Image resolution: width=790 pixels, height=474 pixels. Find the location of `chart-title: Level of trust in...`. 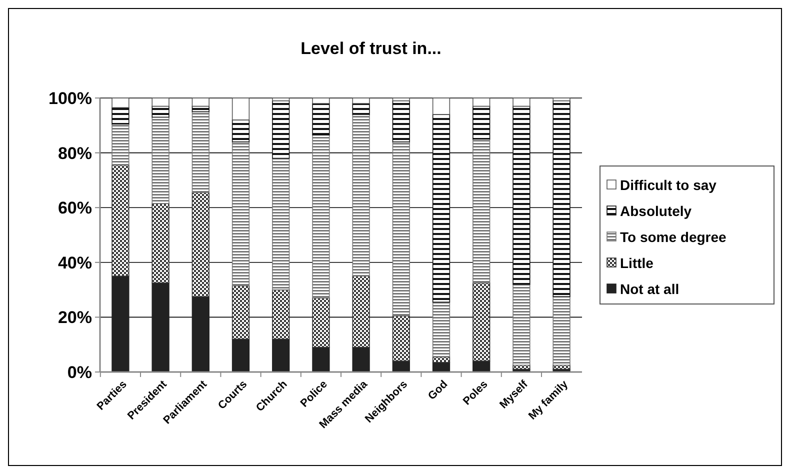

chart-title: Level of trust in... is located at coordinates (371, 48).